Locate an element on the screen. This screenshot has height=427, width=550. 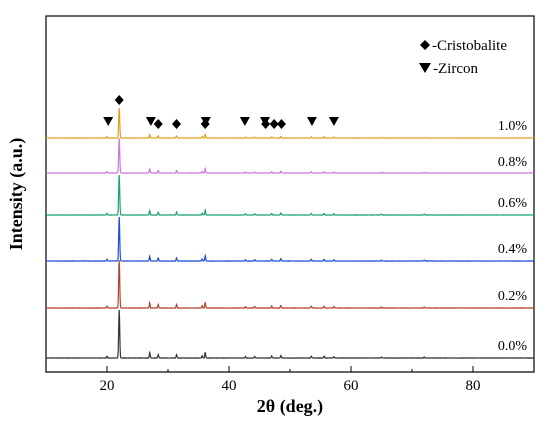
series-label: 1.0% is located at coordinates (513, 126).